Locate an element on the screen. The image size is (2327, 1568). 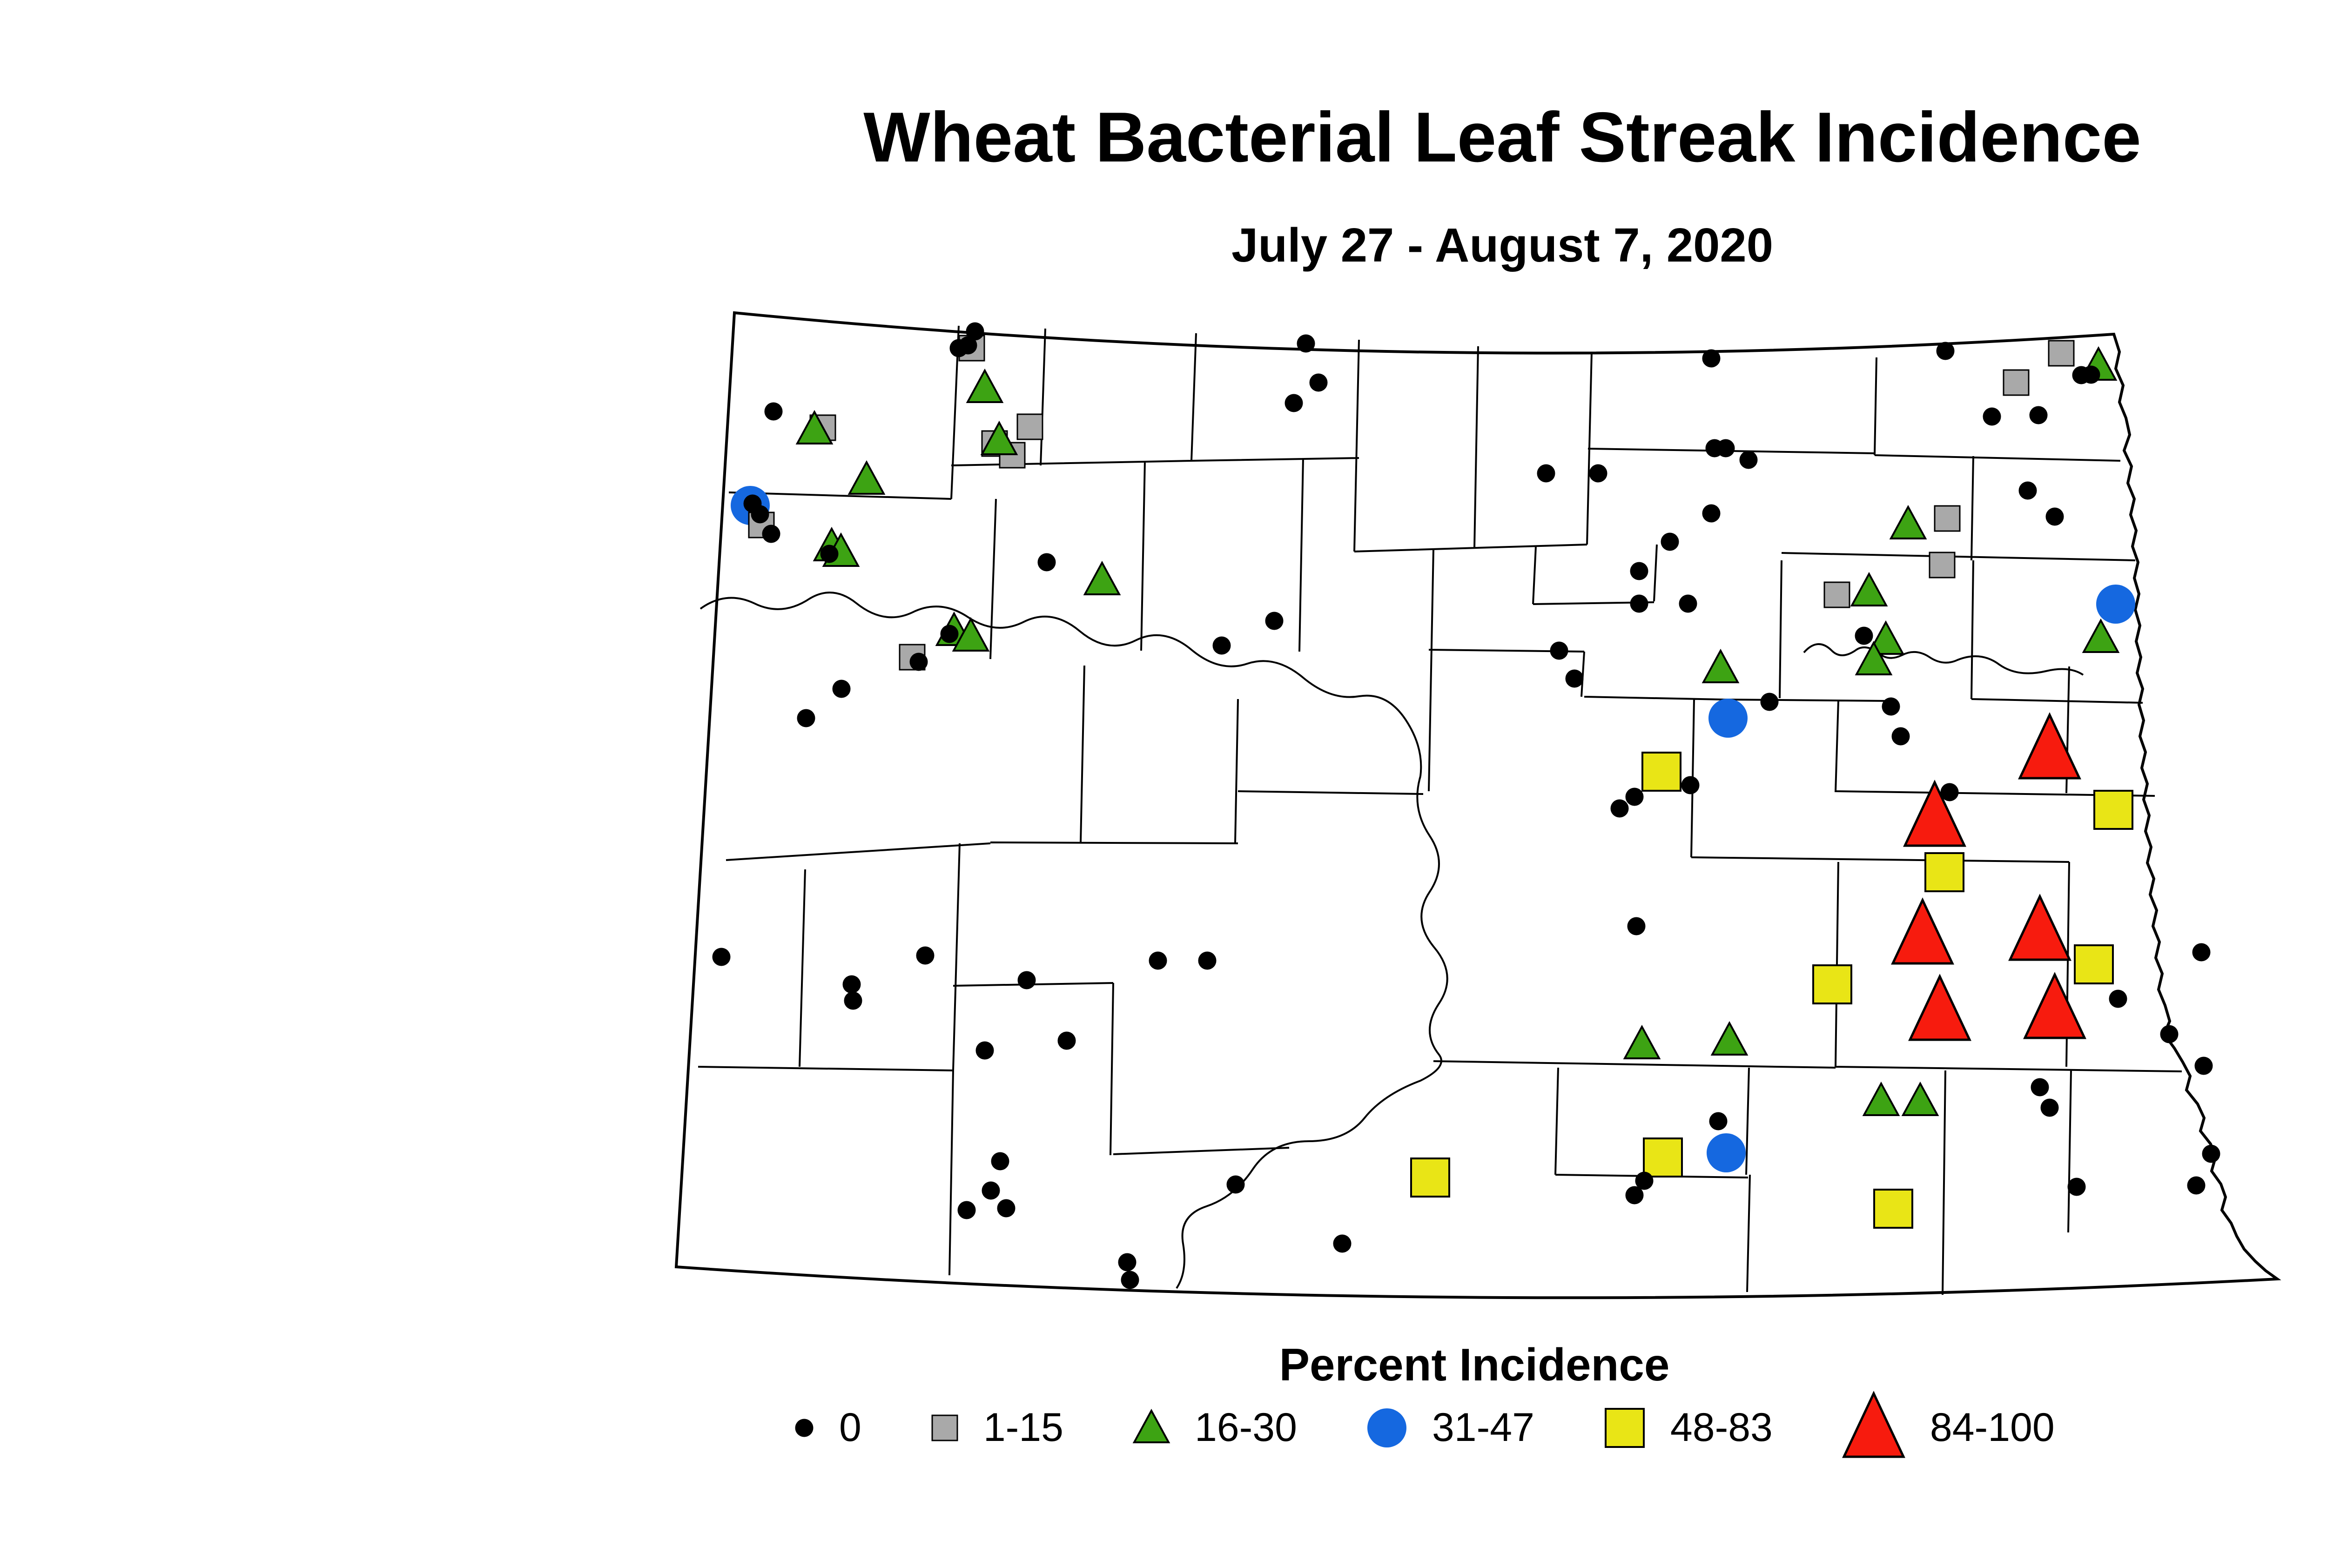
legend: 0 1-15 16-30 31-47 48-83 84-100 is located at coordinates (1424, 1427).